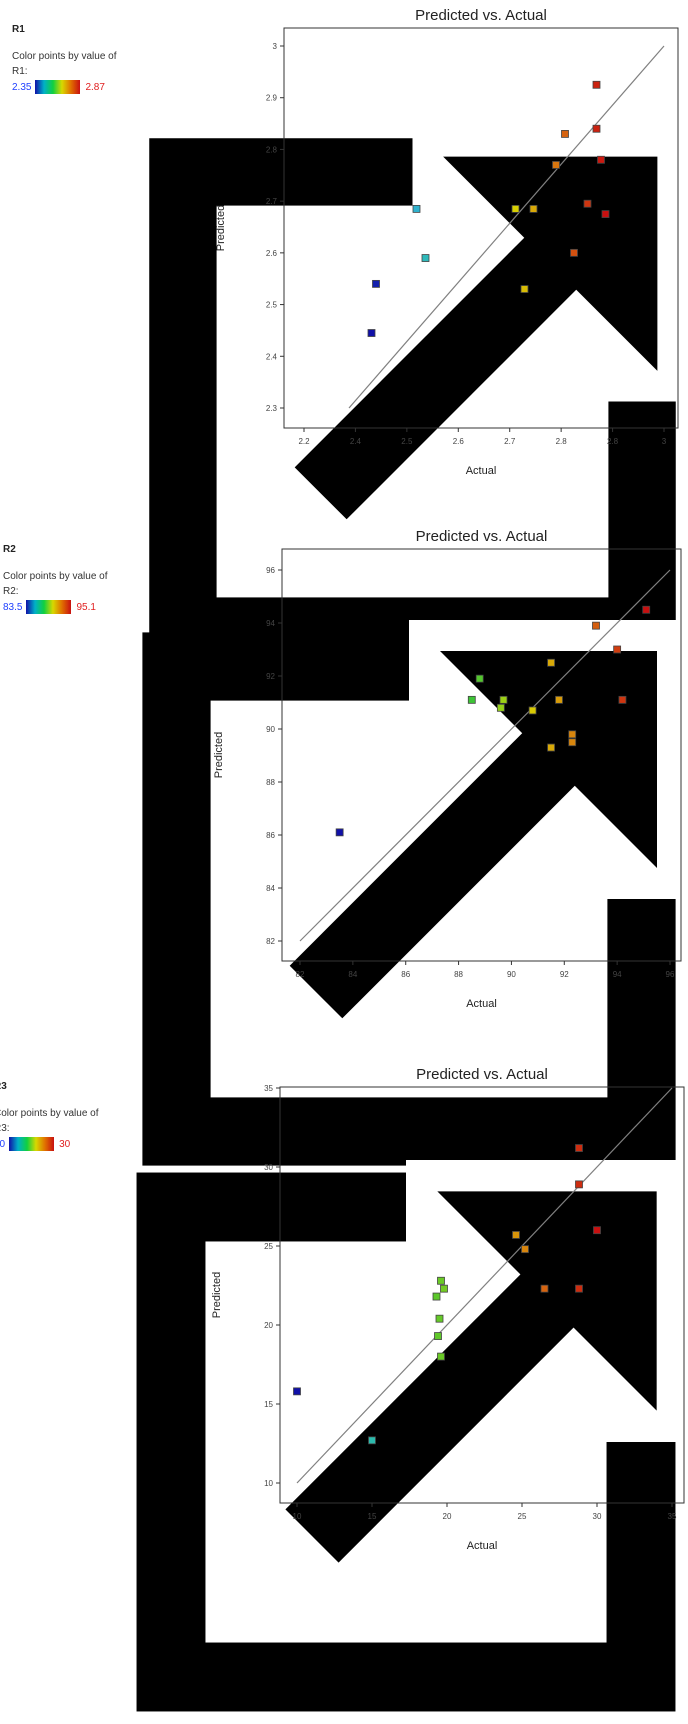  I want to click on y-tick-label: 25, so click(268, 1246).